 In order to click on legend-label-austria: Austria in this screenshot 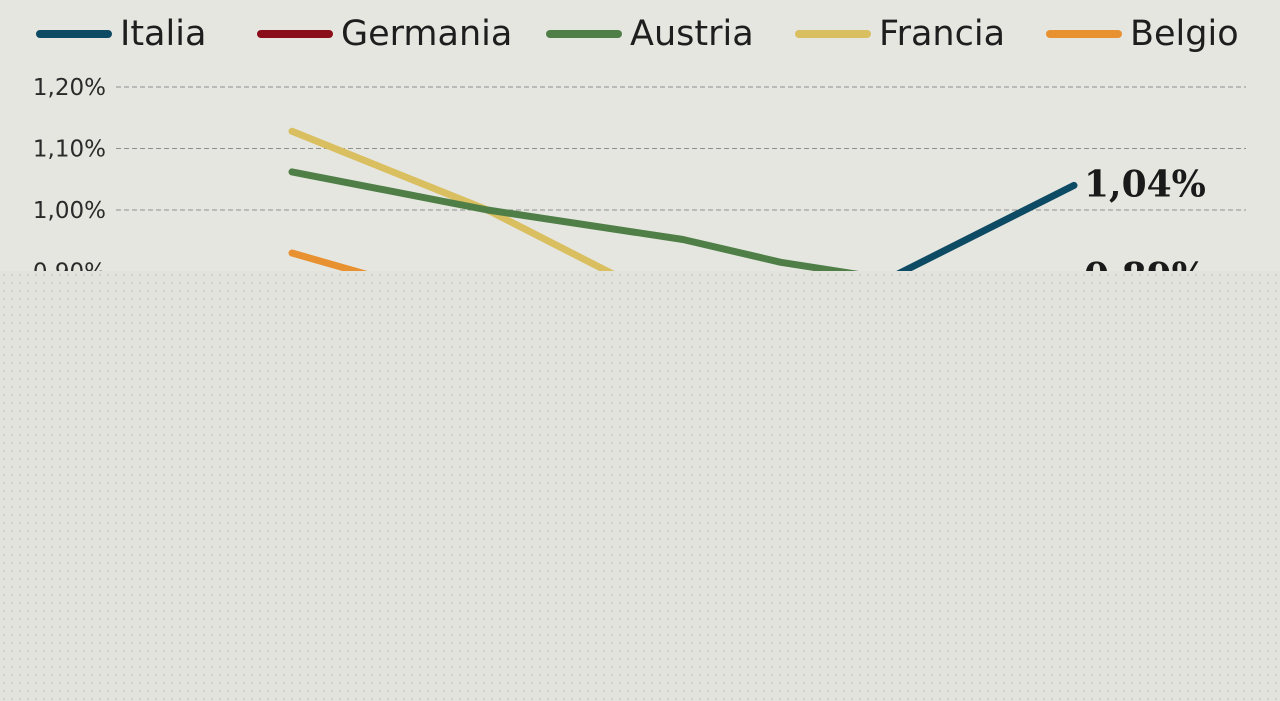, I will do `click(692, 34)`.